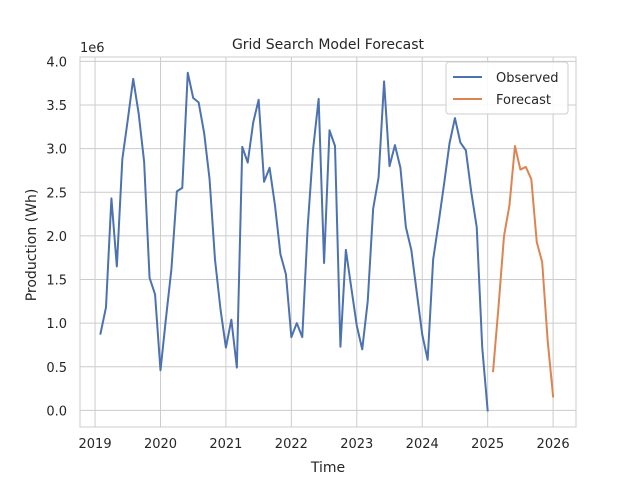 This screenshot has height=480, width=640. Describe the element at coordinates (553, 444) in the screenshot. I see `x-tick-label: 2026` at that location.